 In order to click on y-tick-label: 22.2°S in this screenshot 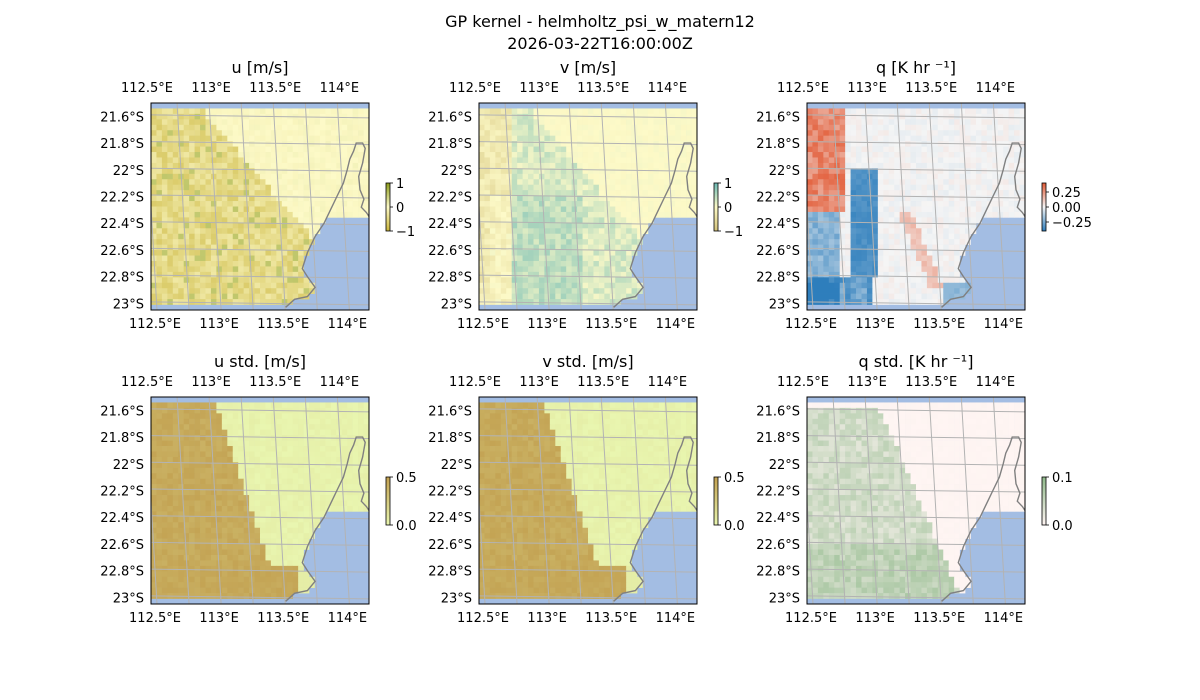, I will do `click(450, 197)`.